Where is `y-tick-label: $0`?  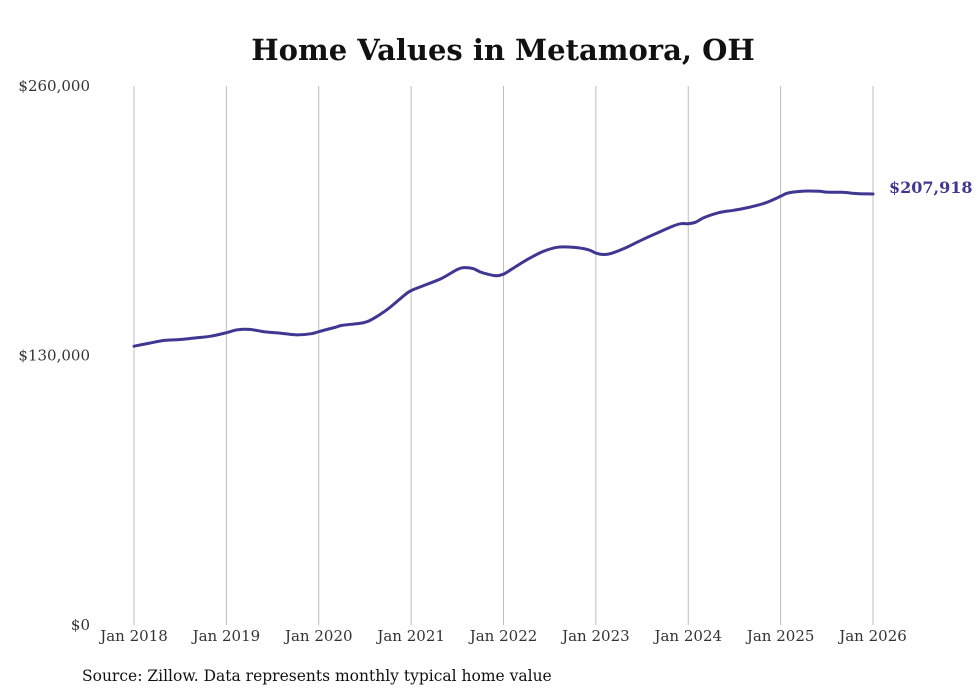 y-tick-label: $0 is located at coordinates (80, 625).